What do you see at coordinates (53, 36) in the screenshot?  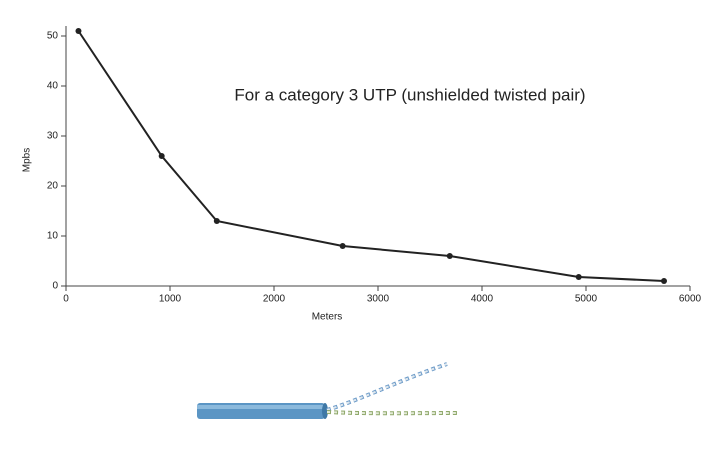 I see `y-tick-label: 50` at bounding box center [53, 36].